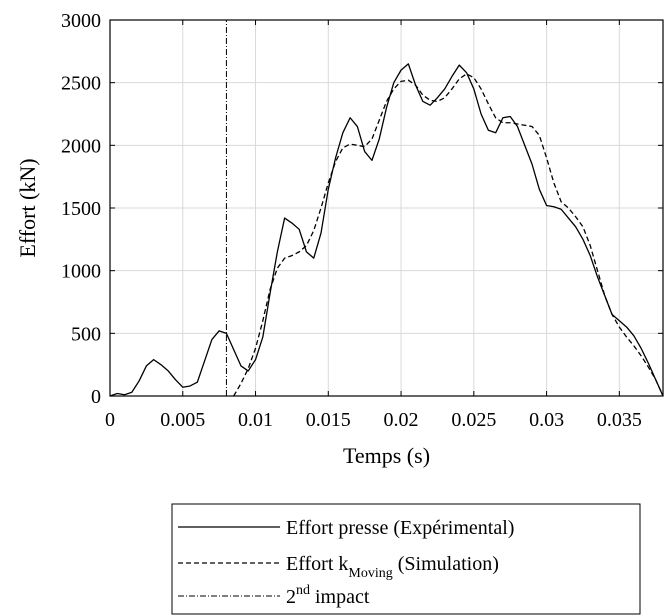 The width and height of the screenshot is (665, 616). I want to click on legend-label-experimental: Effort presse (Expérimental), so click(400, 528).